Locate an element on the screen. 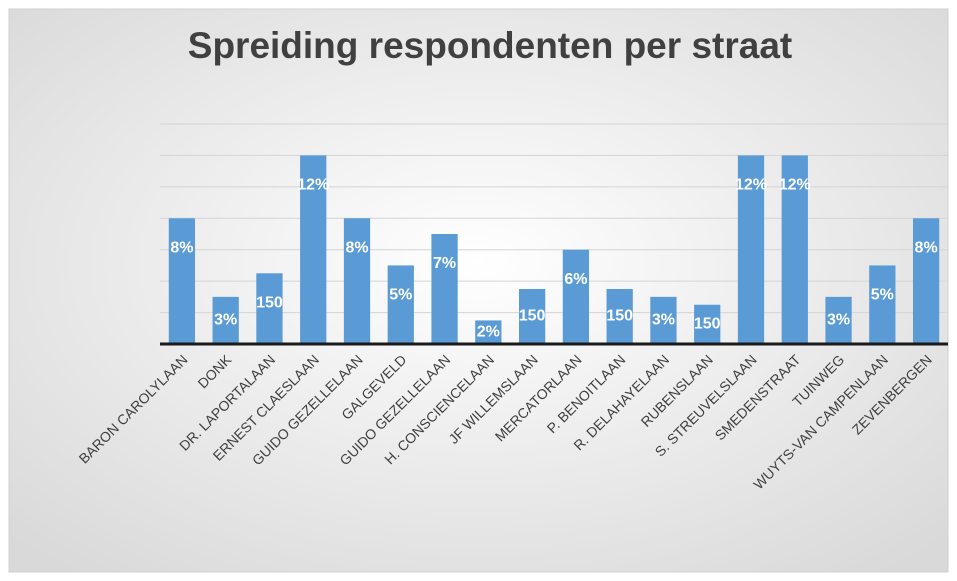 The width and height of the screenshot is (957, 581). data-label: 2% is located at coordinates (488, 331).